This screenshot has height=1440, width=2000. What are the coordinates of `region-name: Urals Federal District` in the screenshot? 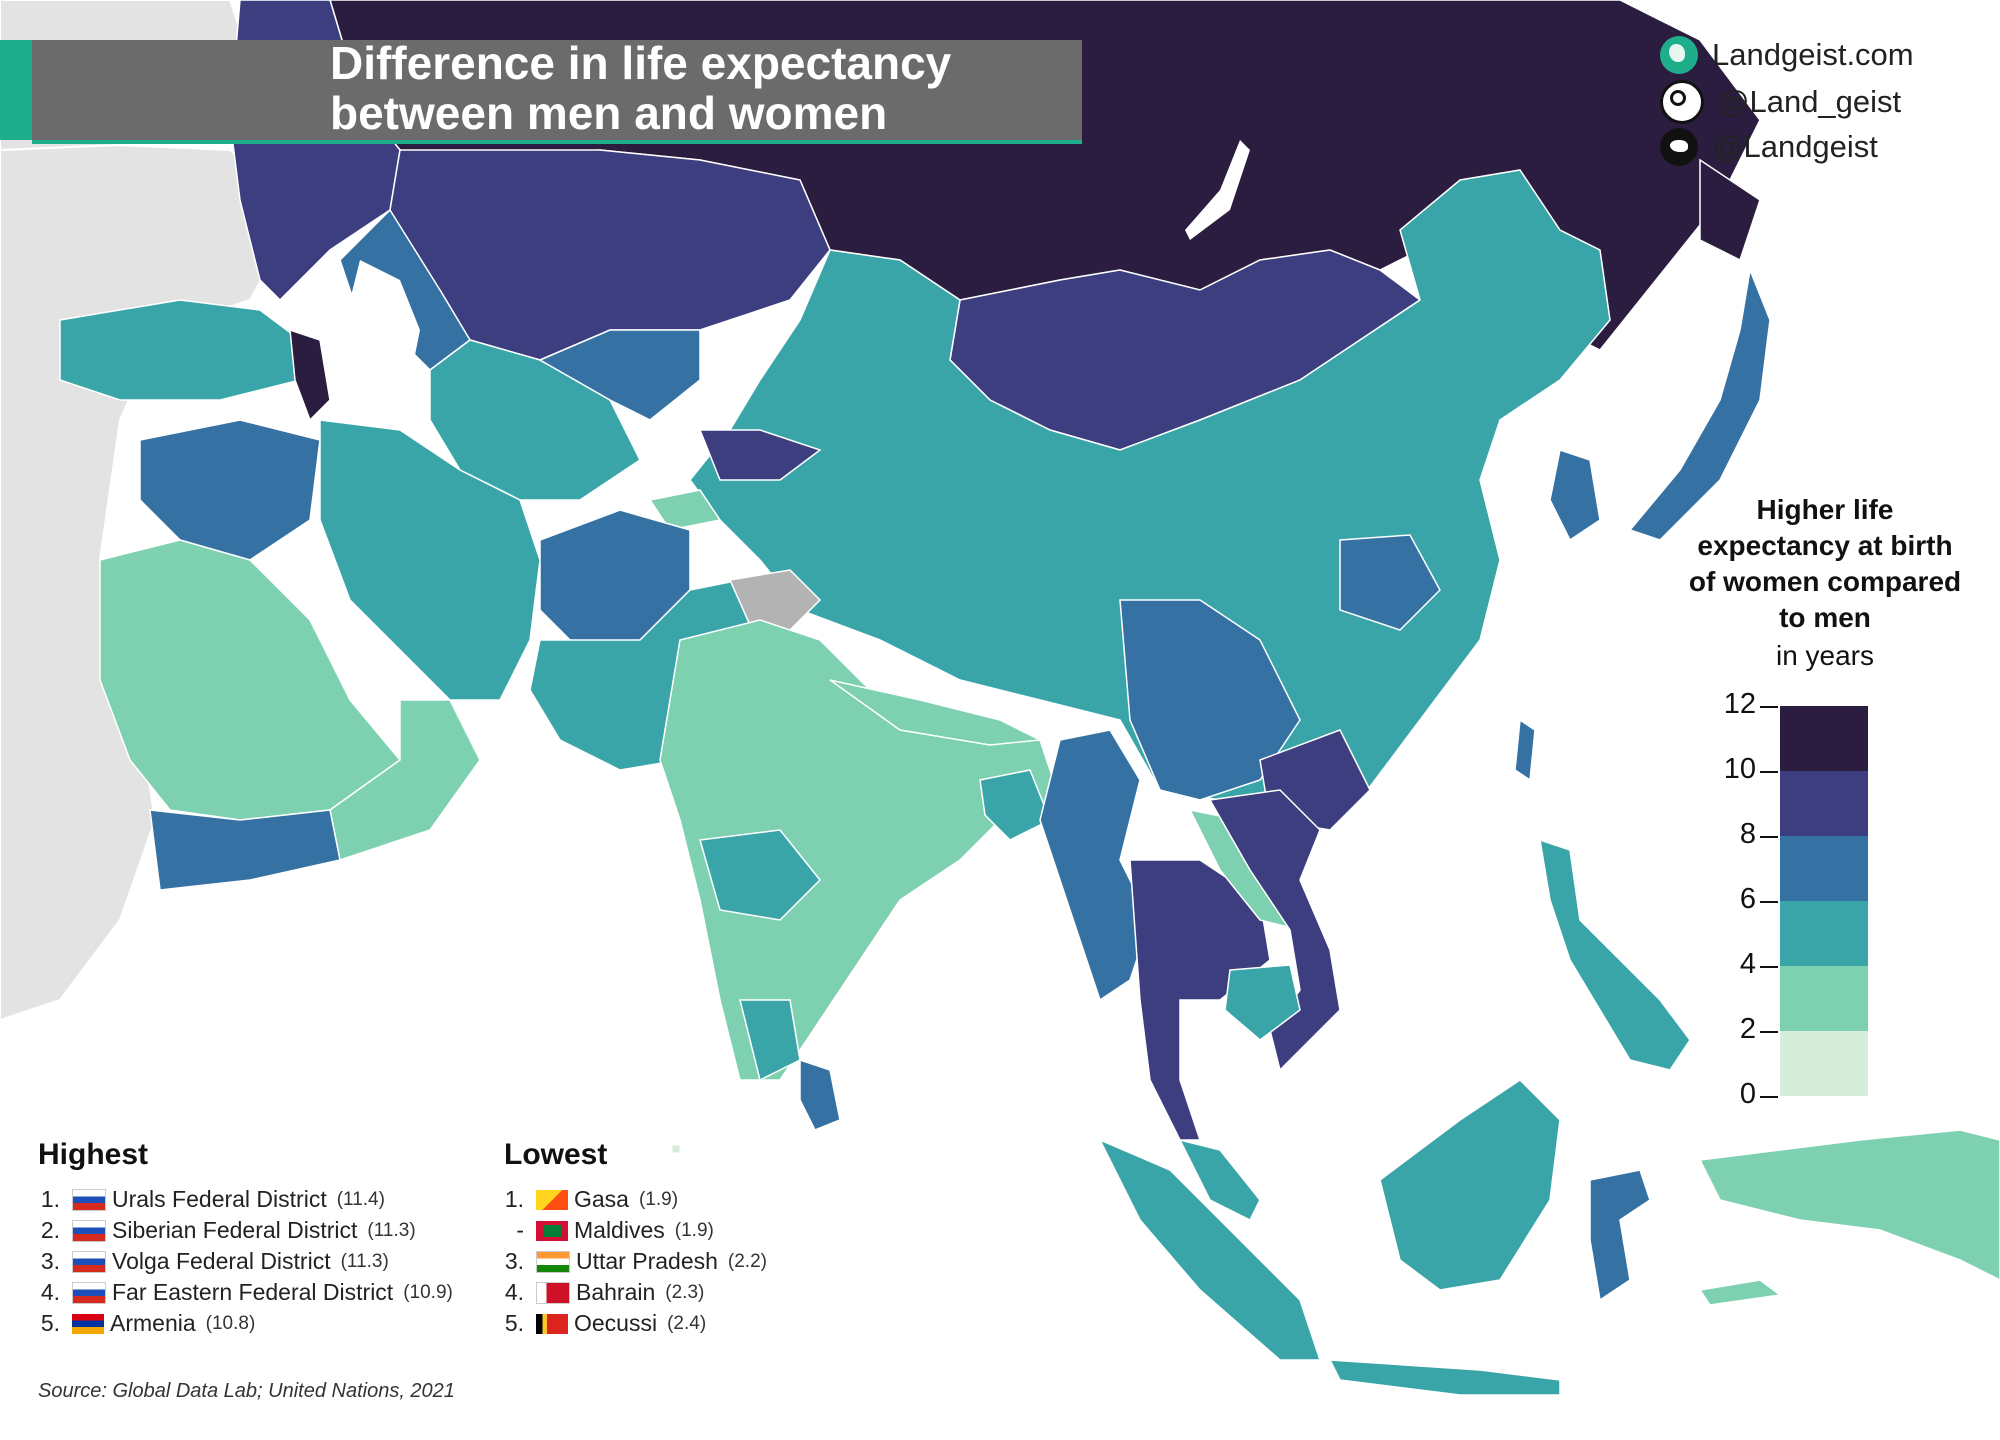 It's located at (219, 1199).